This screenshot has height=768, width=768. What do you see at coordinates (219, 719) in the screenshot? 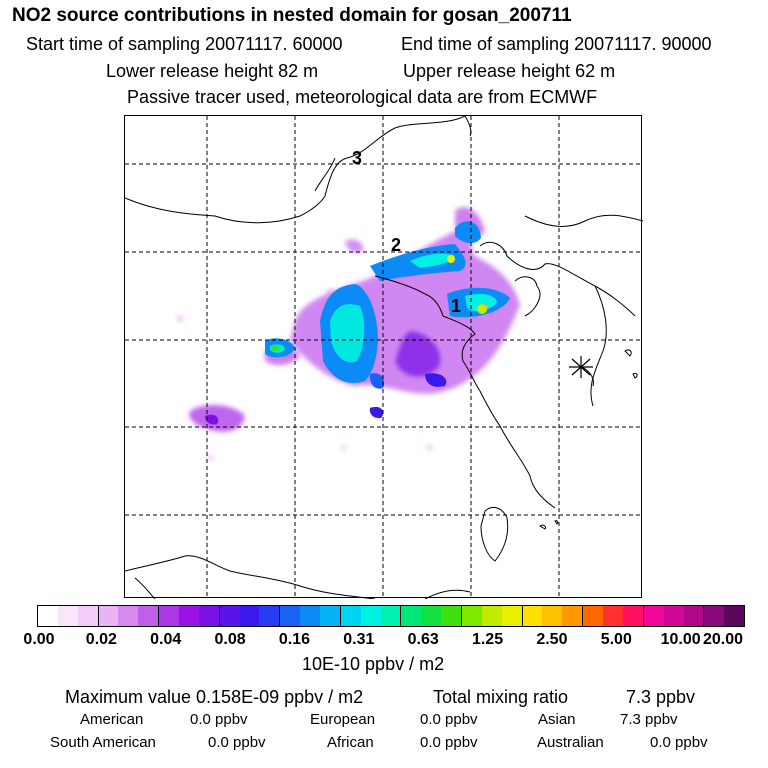
I see `american-value: 0.0 ppbv` at bounding box center [219, 719].